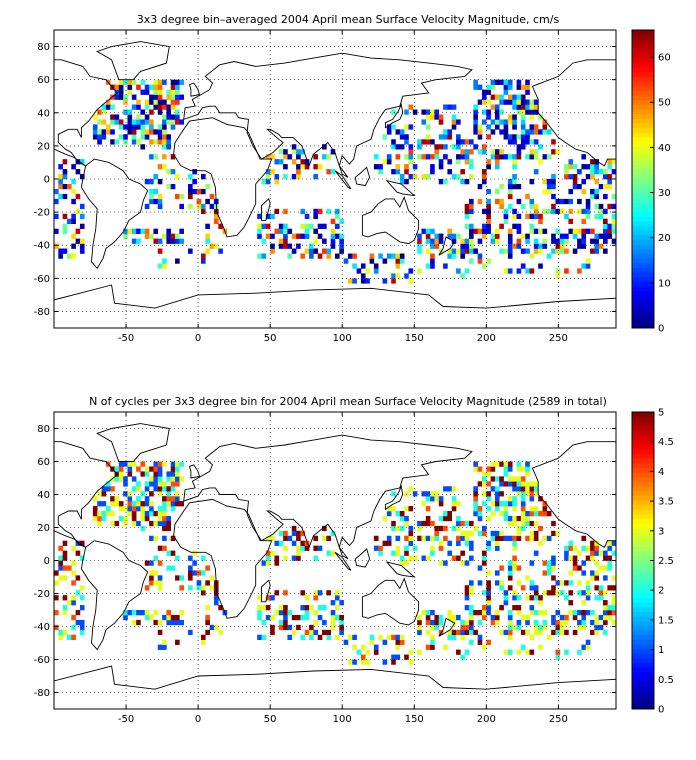 The image size is (696, 760). What do you see at coordinates (42, 279) in the screenshot?
I see `y-tick-label: -60` at bounding box center [42, 279].